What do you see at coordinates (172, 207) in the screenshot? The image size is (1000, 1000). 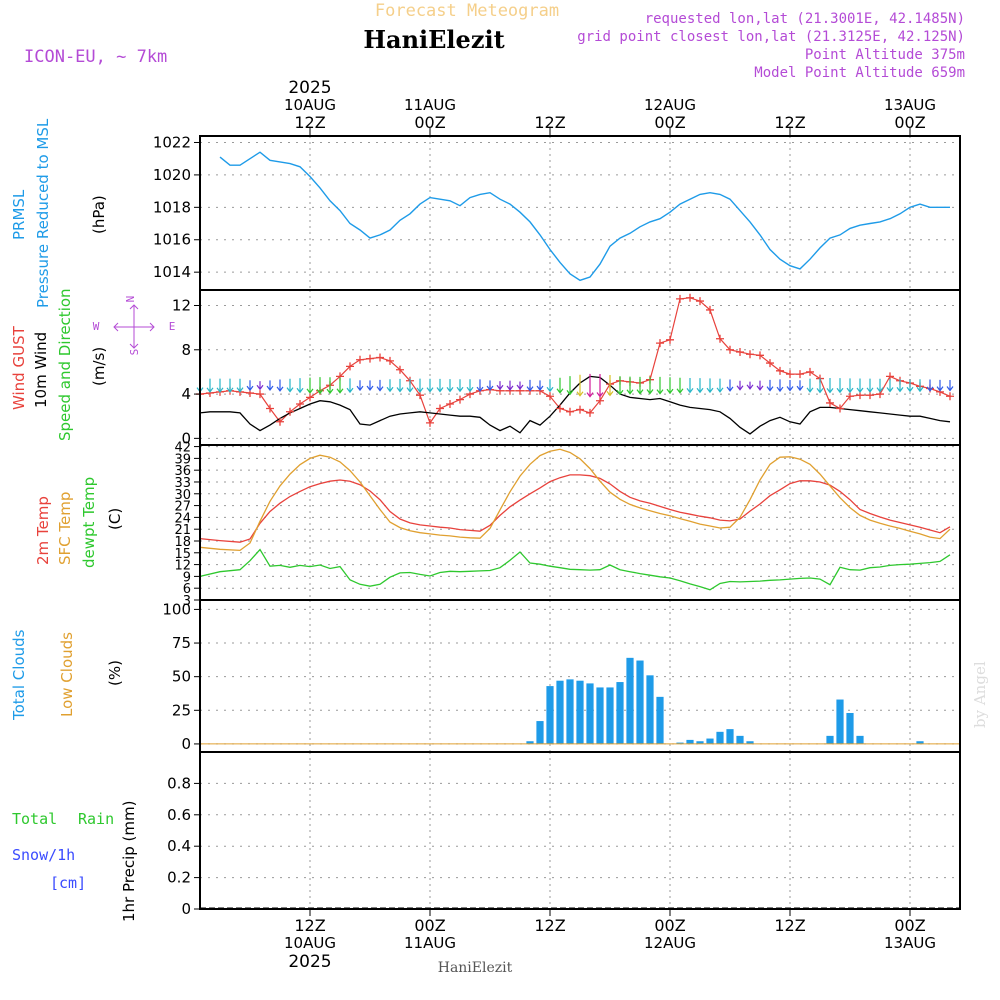 I see `ytick-label-pressure: 1018` at bounding box center [172, 207].